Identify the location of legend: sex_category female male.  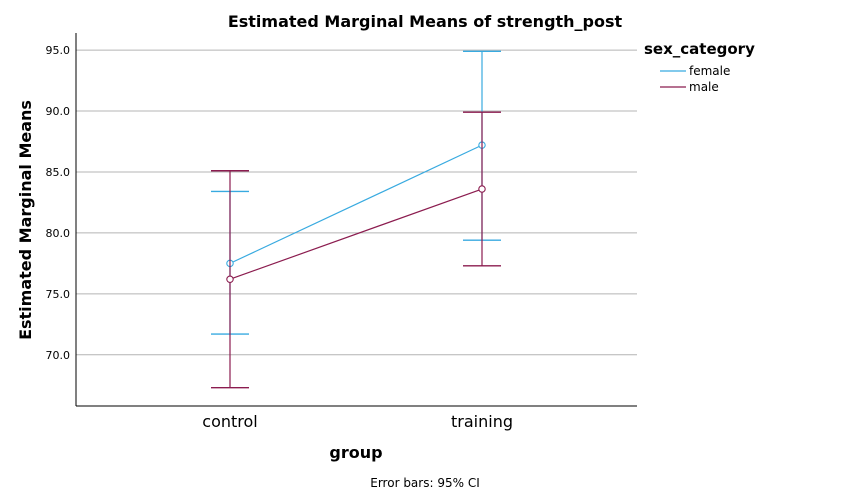
(699, 67).